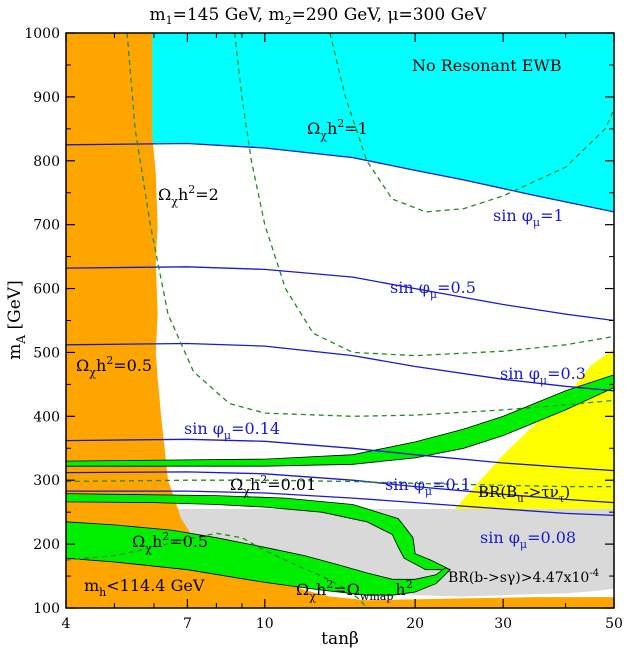  I want to click on y-tick-label: 600, so click(46, 290).